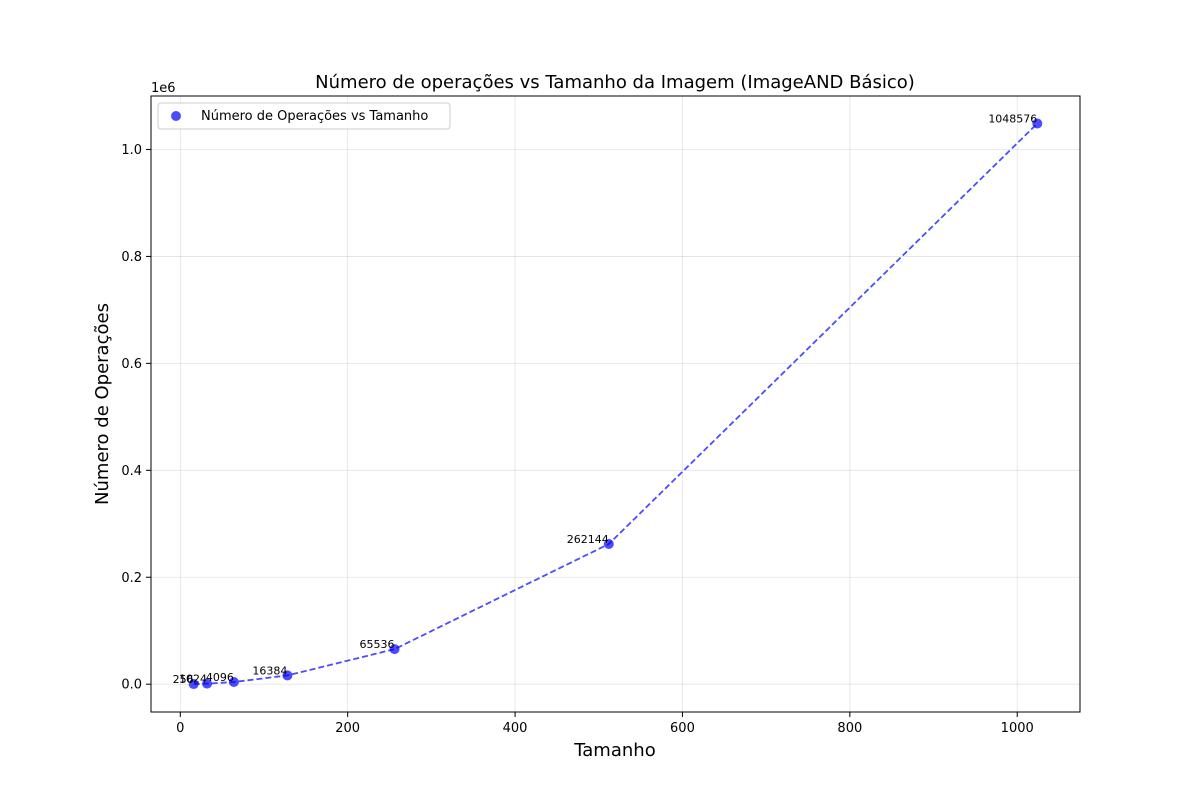 Image resolution: width=1200 pixels, height=804 pixels. I want to click on y-axis-offset-label: 1e6, so click(163, 88).